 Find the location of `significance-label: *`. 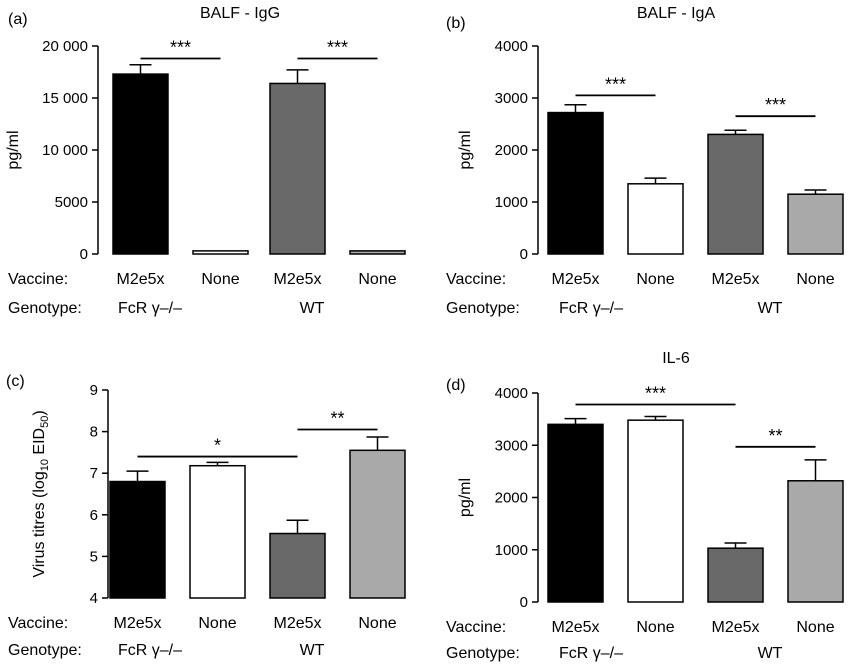

significance-label: * is located at coordinates (217, 446).